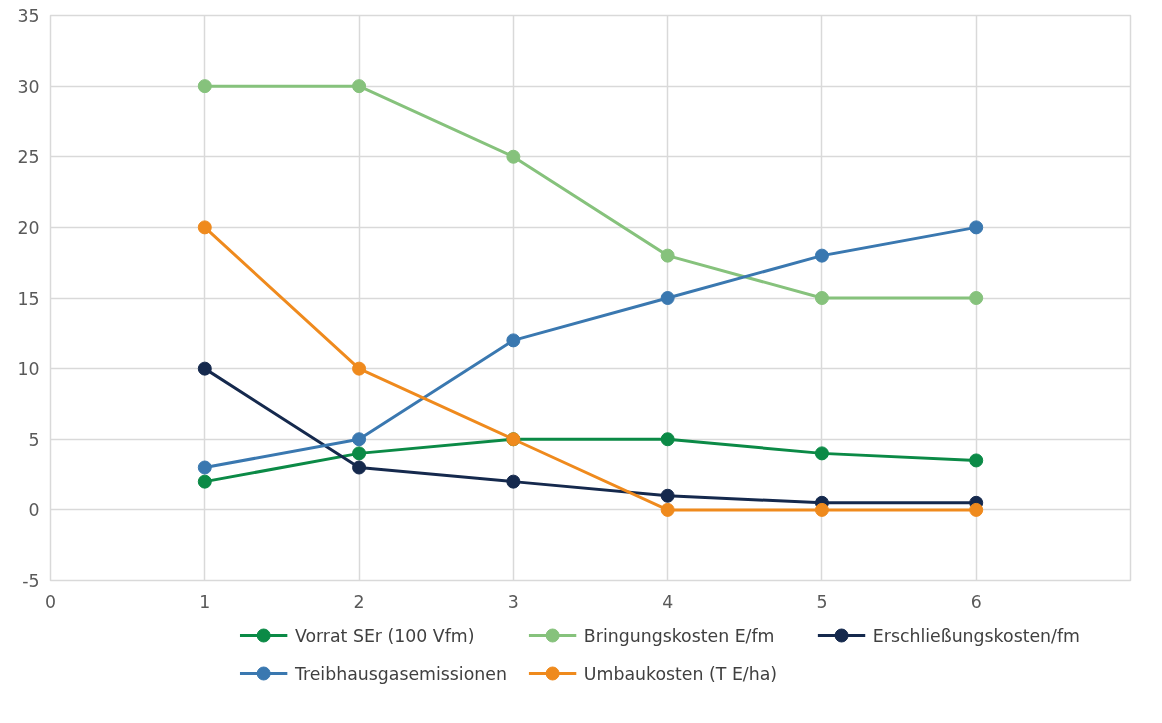 This screenshot has width=1162, height=723. I want to click on legend-label: Bringungskosten E/fm, so click(679, 635).